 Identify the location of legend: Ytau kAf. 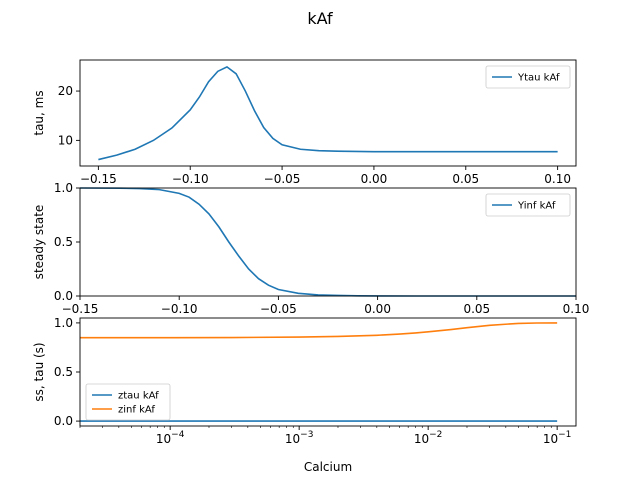
(528, 77).